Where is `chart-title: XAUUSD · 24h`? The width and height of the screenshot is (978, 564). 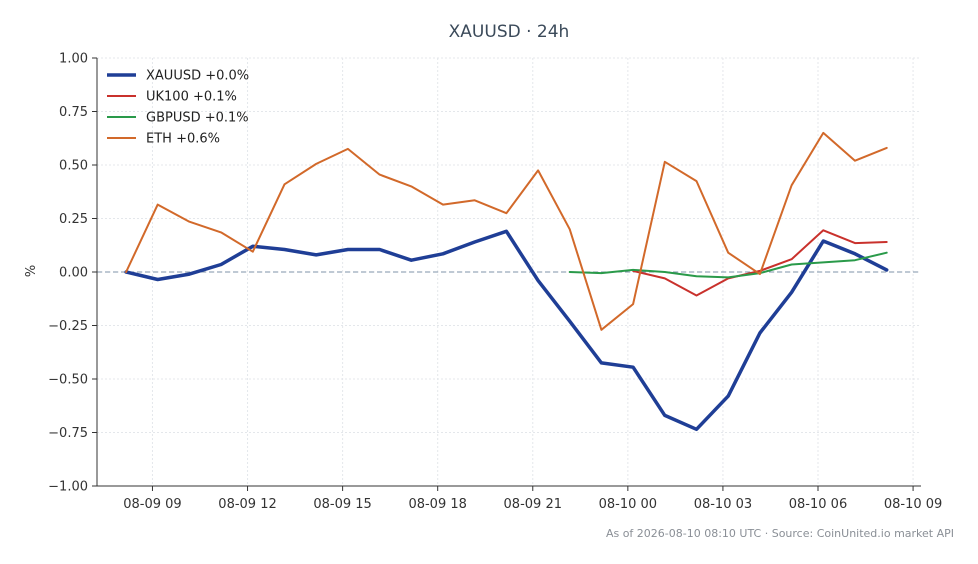 chart-title: XAUUSD · 24h is located at coordinates (509, 32).